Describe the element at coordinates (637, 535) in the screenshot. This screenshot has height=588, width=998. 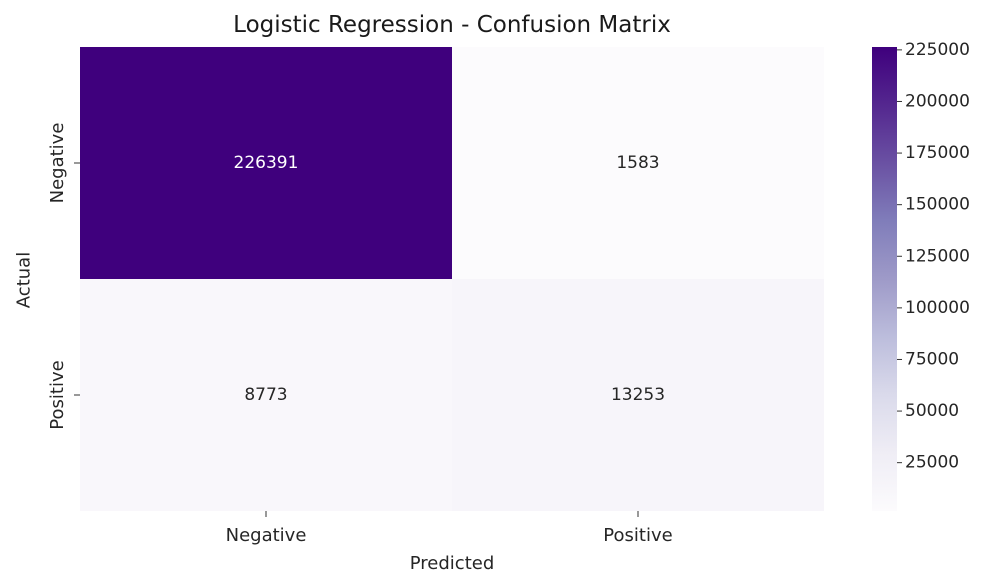
I see `x-tick-label: Positive` at that location.